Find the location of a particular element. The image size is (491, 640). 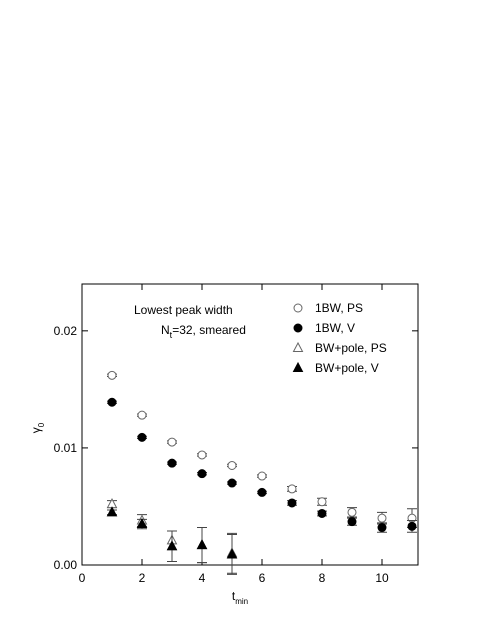

y-tick-label: 0.01 is located at coordinates (66, 448).